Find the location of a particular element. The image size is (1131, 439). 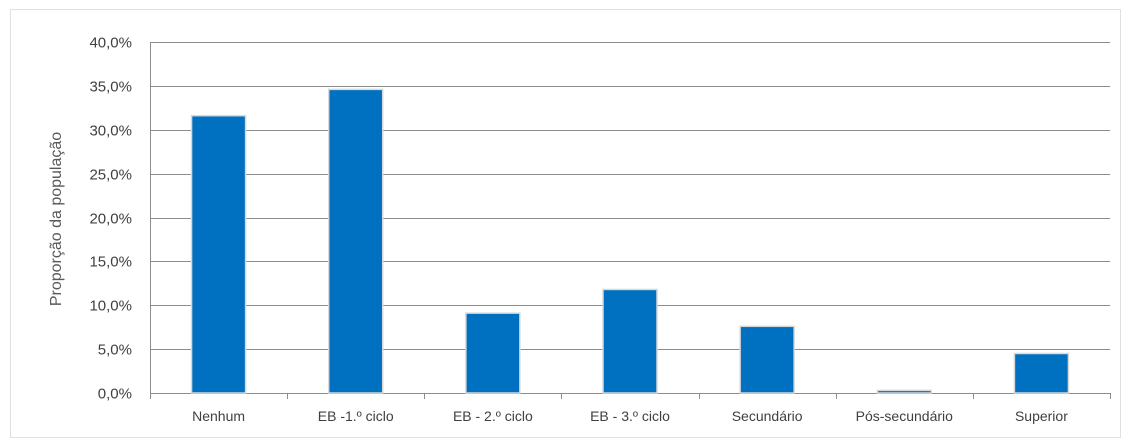

x-category-label: EB -1.º ciclo is located at coordinates (356, 416).